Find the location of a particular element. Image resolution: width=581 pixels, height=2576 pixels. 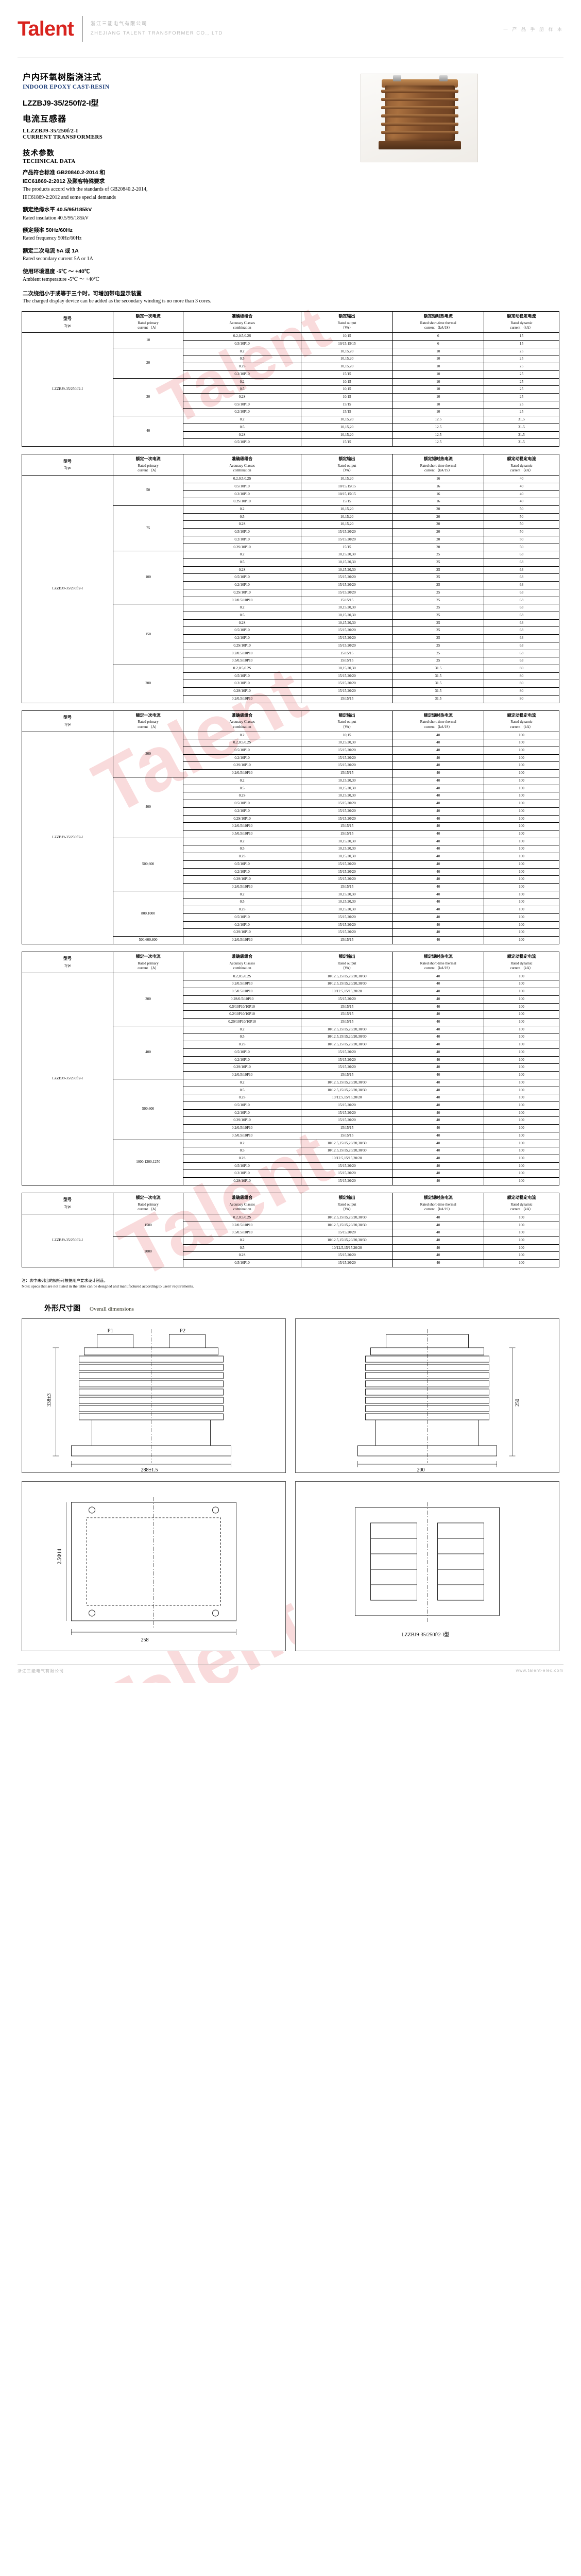

column-header-cn: 额定输出 is located at coordinates (346, 956).